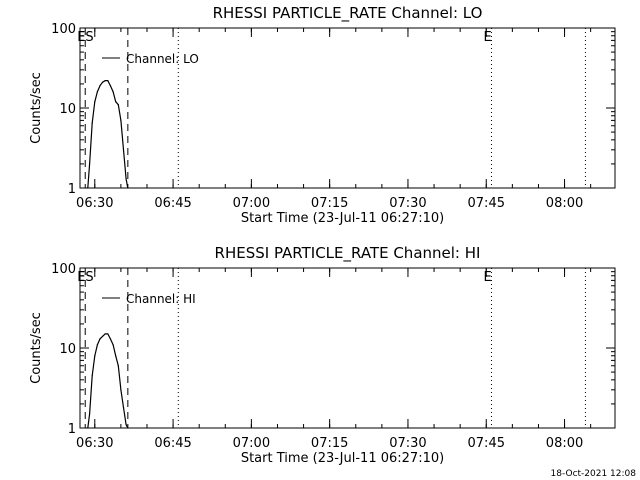 The height and width of the screenshot is (480, 640). What do you see at coordinates (161, 299) in the screenshot?
I see `legend-label: Channel: HI` at bounding box center [161, 299].